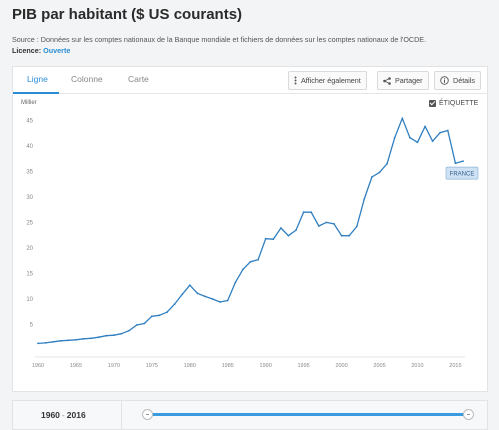 Image resolution: width=499 pixels, height=430 pixels. Describe the element at coordinates (38, 366) in the screenshot. I see `x-tick-label: 1960` at that location.